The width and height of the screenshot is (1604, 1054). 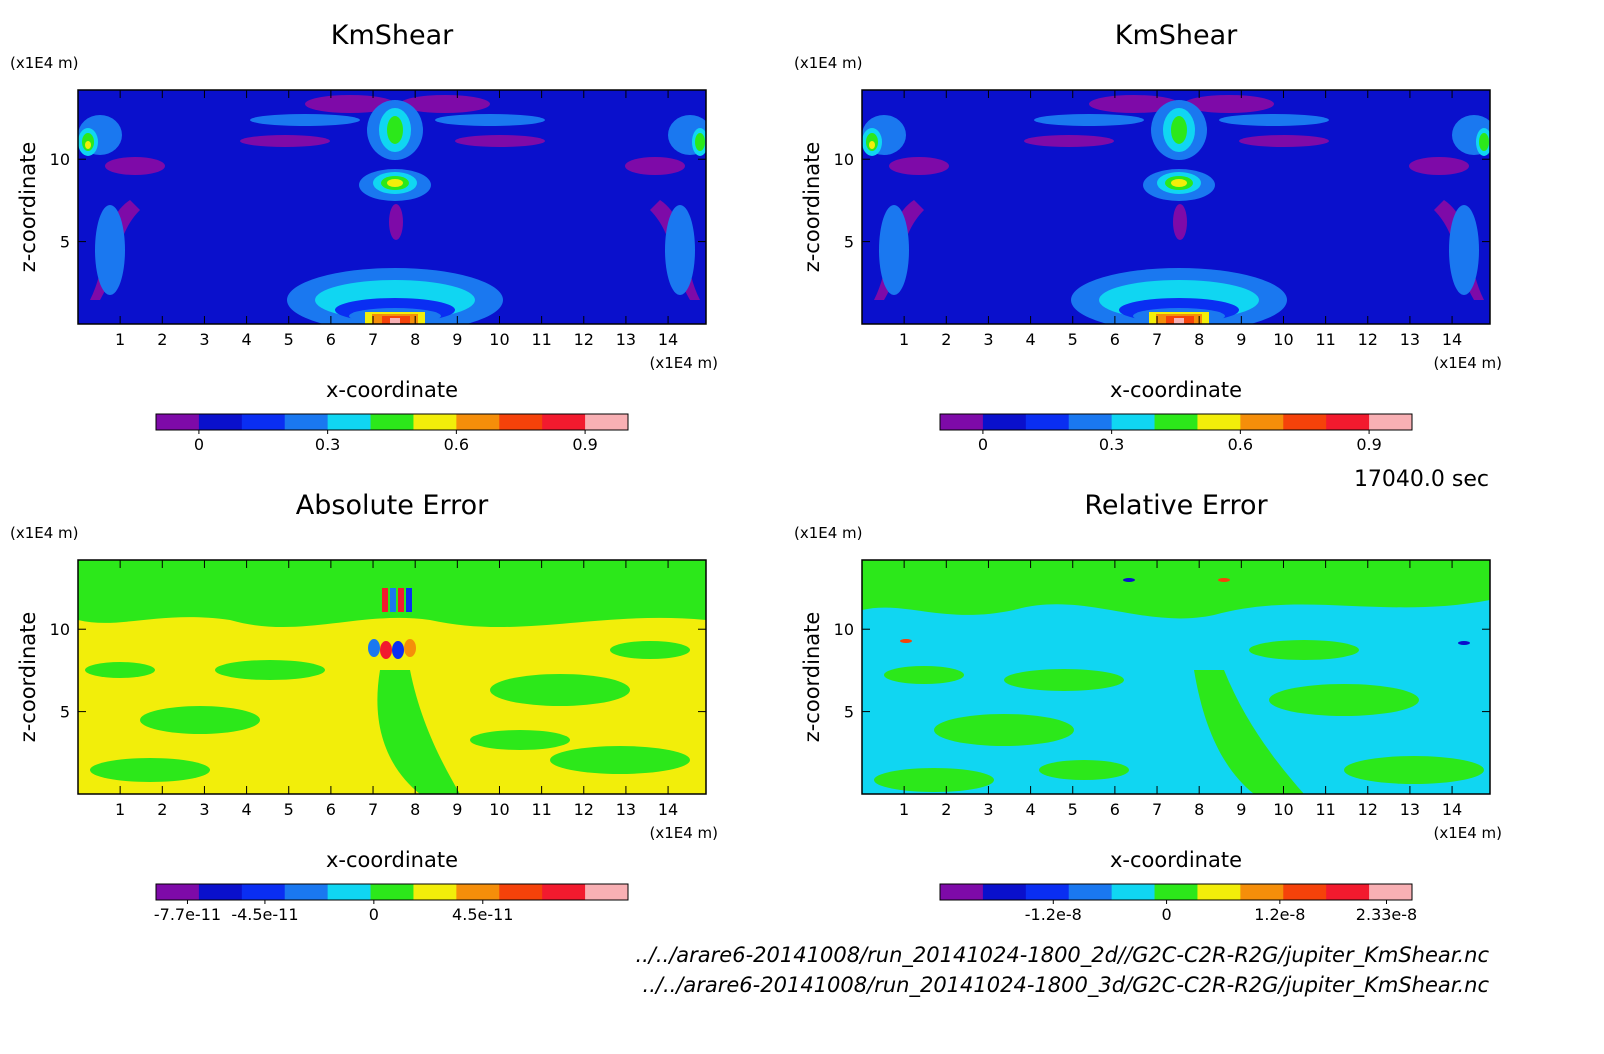 I want to click on colorbar-tick-label: -7.7e-11, so click(x=187, y=914).